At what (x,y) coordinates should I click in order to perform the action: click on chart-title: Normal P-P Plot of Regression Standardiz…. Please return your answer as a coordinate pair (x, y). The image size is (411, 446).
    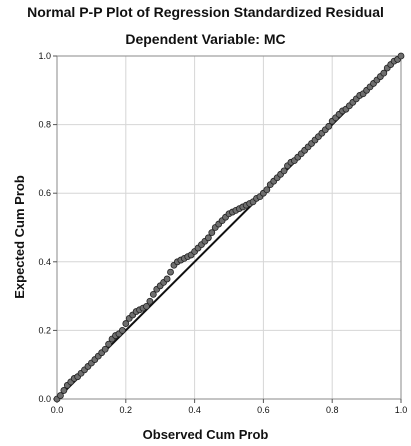
    Looking at the image, I should click on (205, 12).